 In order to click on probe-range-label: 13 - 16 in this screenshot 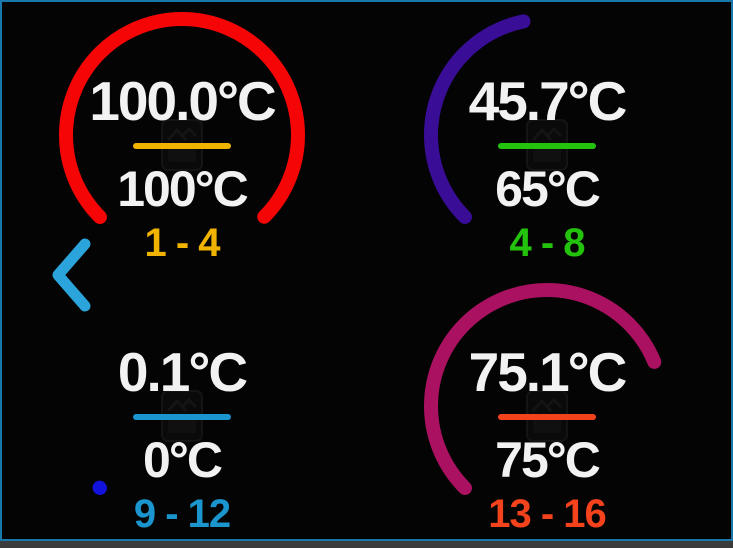, I will do `click(547, 514)`.